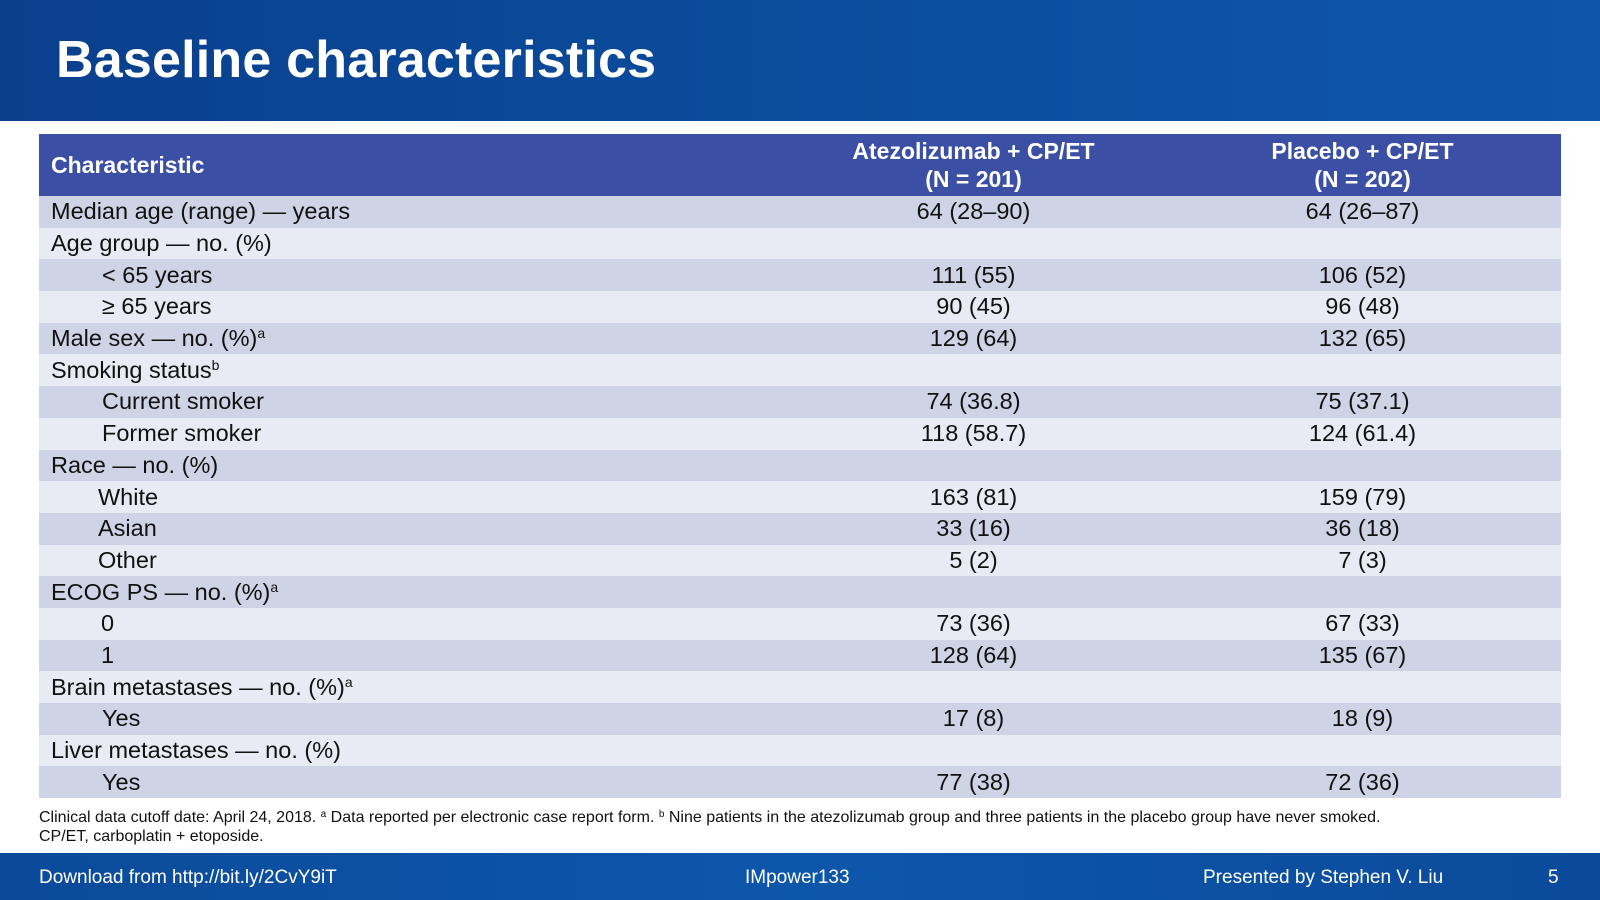 Image resolution: width=1600 pixels, height=900 pixels. What do you see at coordinates (215, 364) in the screenshot?
I see `footnote-marker: b` at bounding box center [215, 364].